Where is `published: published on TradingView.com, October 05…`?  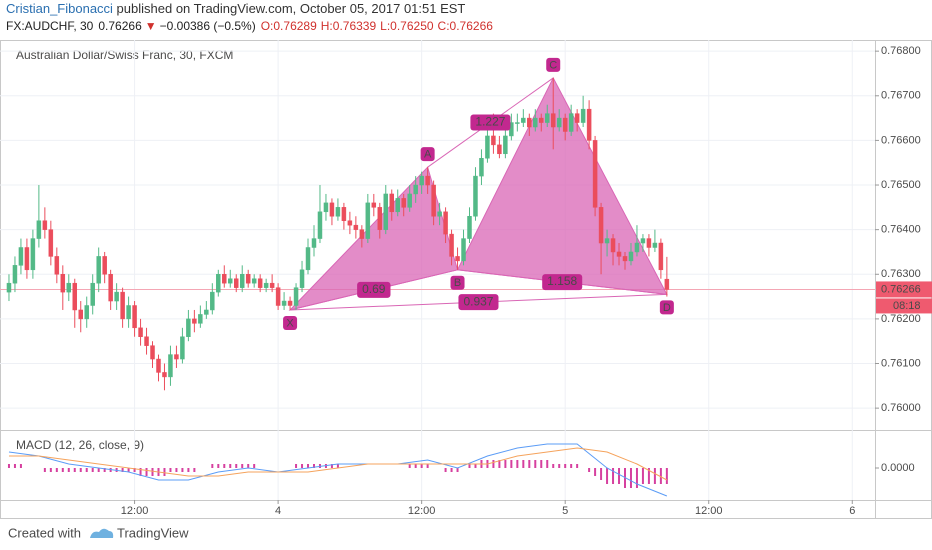 published: published on TradingView.com, October 05… is located at coordinates (289, 8).